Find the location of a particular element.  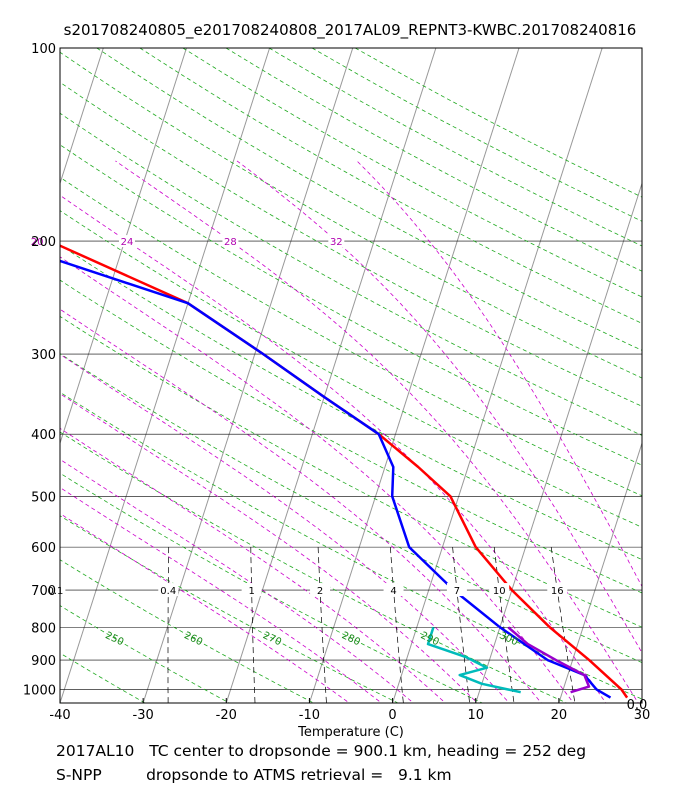

mixing-ratio-label: 7 is located at coordinates (457, 591).